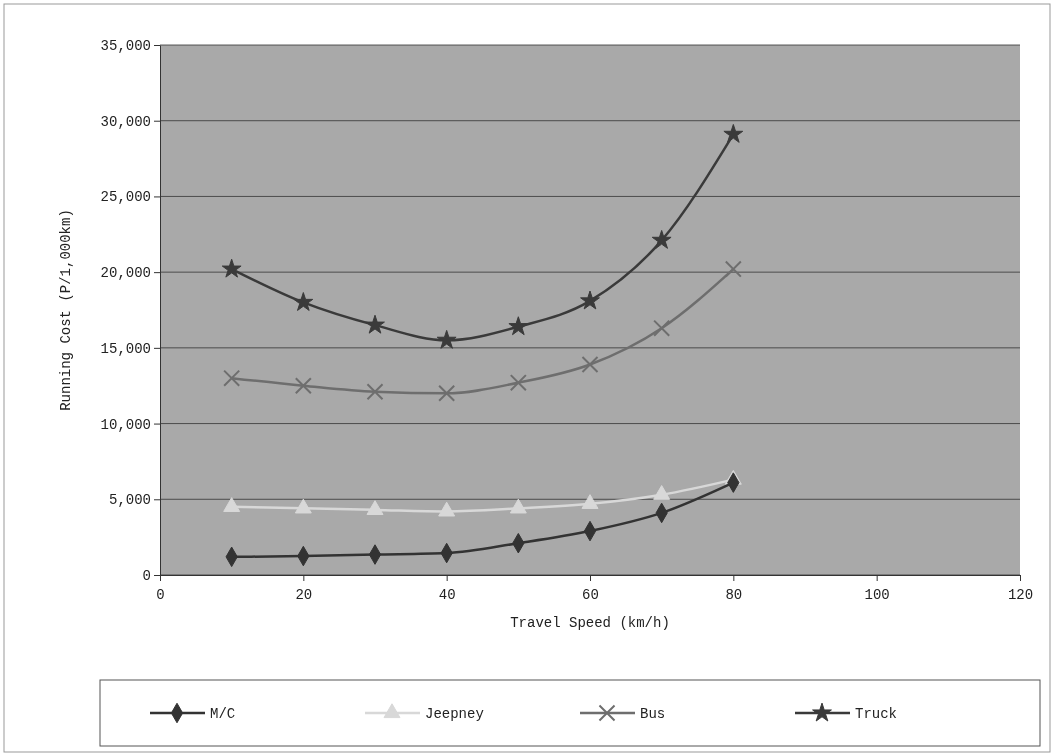 Image resolution: width=1054 pixels, height=756 pixels. I want to click on x-tick-label: 80, so click(734, 595).